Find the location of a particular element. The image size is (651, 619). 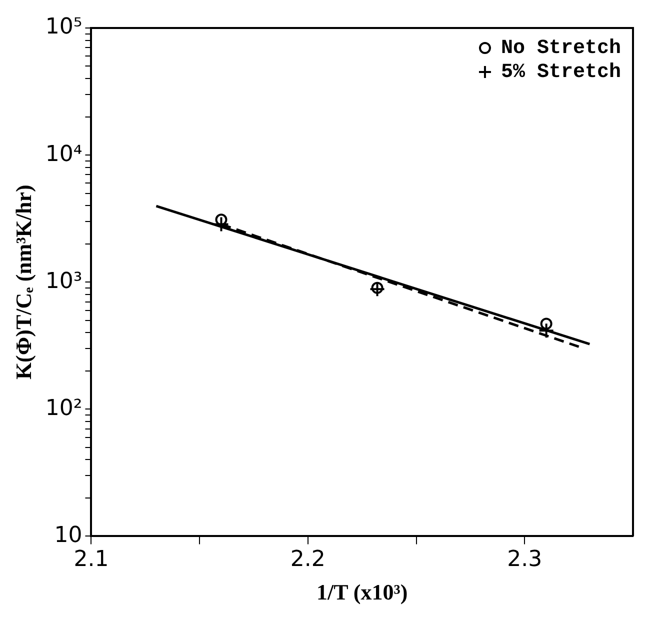

y-tick-label: 10² is located at coordinates (63, 408).